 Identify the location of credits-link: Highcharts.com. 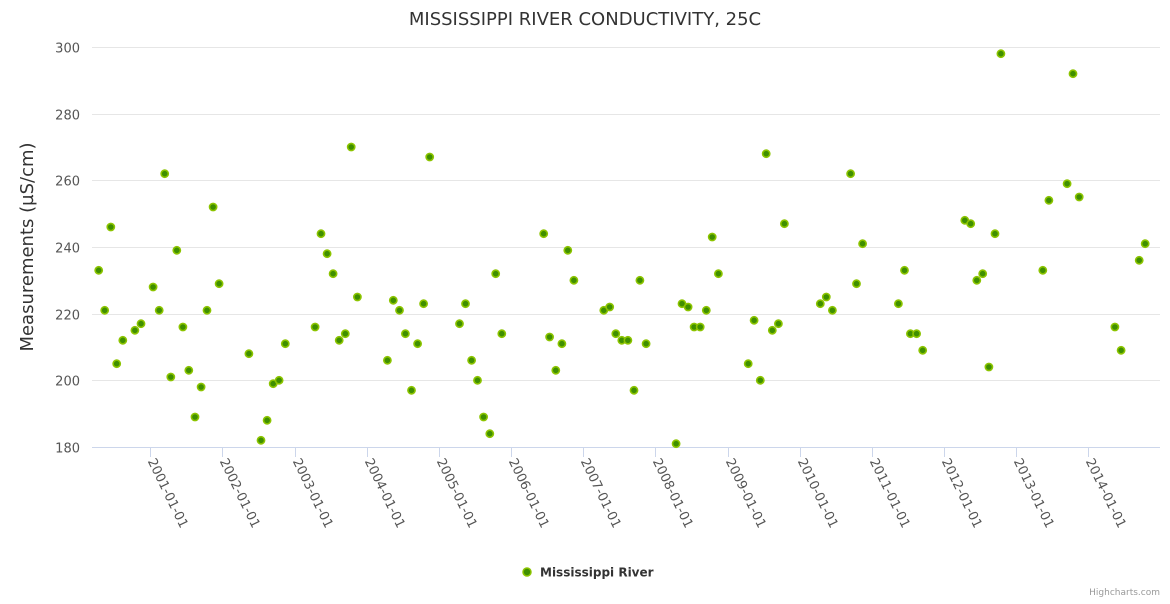
(1124, 593).